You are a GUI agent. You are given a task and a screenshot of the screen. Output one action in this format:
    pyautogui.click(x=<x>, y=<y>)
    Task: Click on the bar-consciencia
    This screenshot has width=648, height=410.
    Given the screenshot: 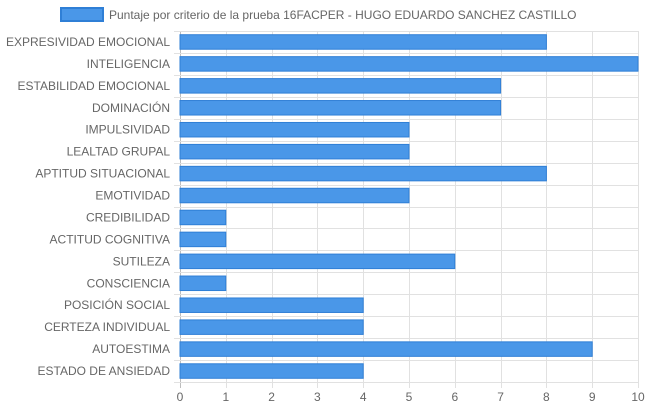 What is the action you would take?
    pyautogui.click(x=203, y=283)
    